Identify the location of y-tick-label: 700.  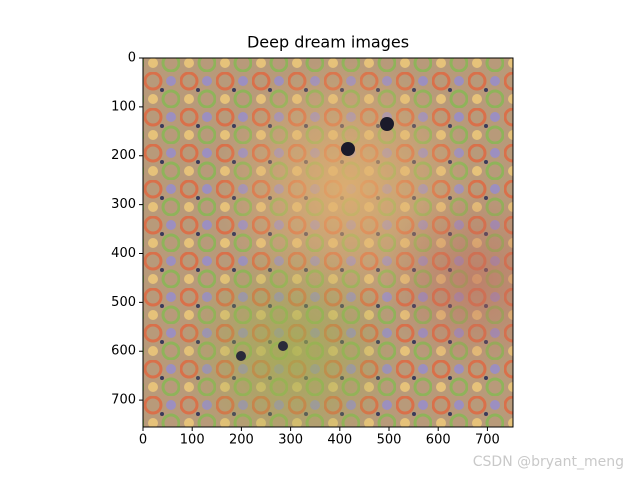
(123, 400).